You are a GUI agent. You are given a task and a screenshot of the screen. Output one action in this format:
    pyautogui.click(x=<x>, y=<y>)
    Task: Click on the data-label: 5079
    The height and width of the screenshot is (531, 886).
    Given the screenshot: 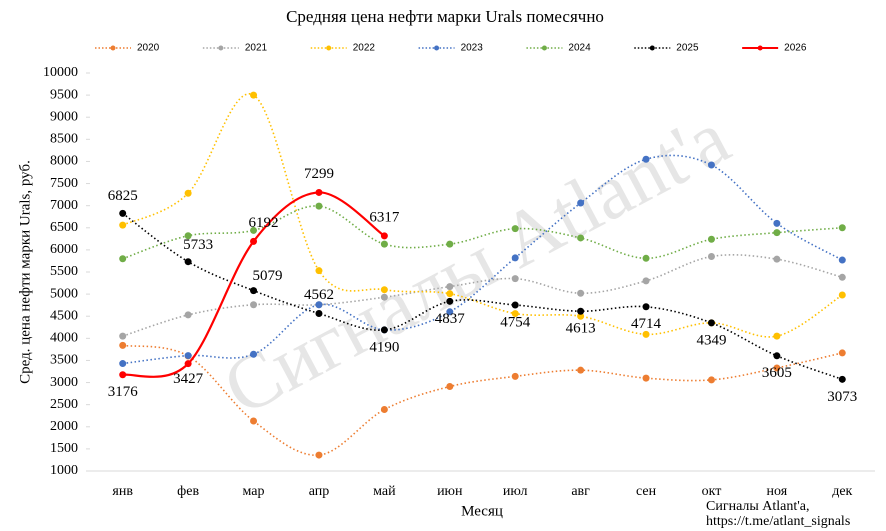 What is the action you would take?
    pyautogui.click(x=268, y=276)
    